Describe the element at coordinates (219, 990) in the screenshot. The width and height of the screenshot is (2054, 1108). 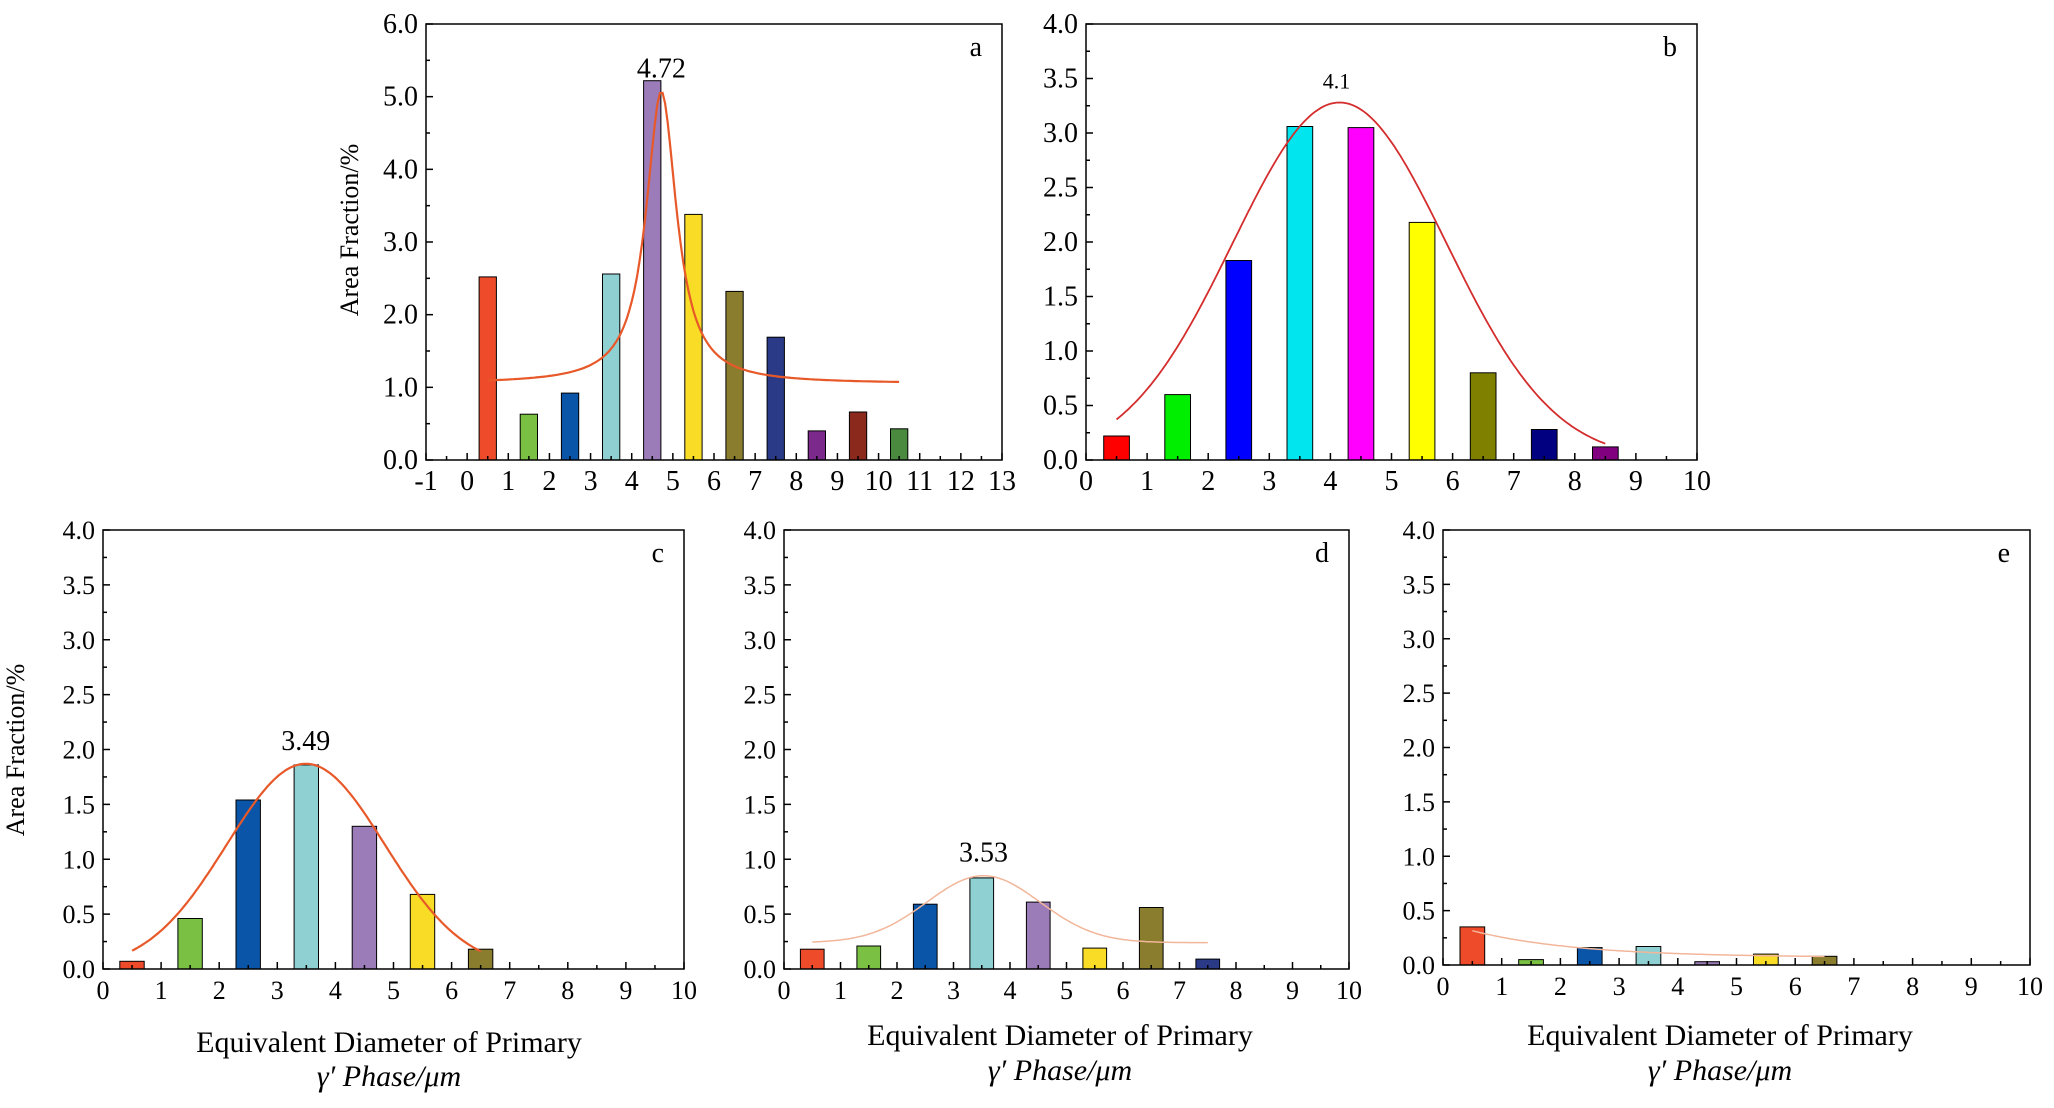
I see `x-tick-label-c-2: 2` at that location.